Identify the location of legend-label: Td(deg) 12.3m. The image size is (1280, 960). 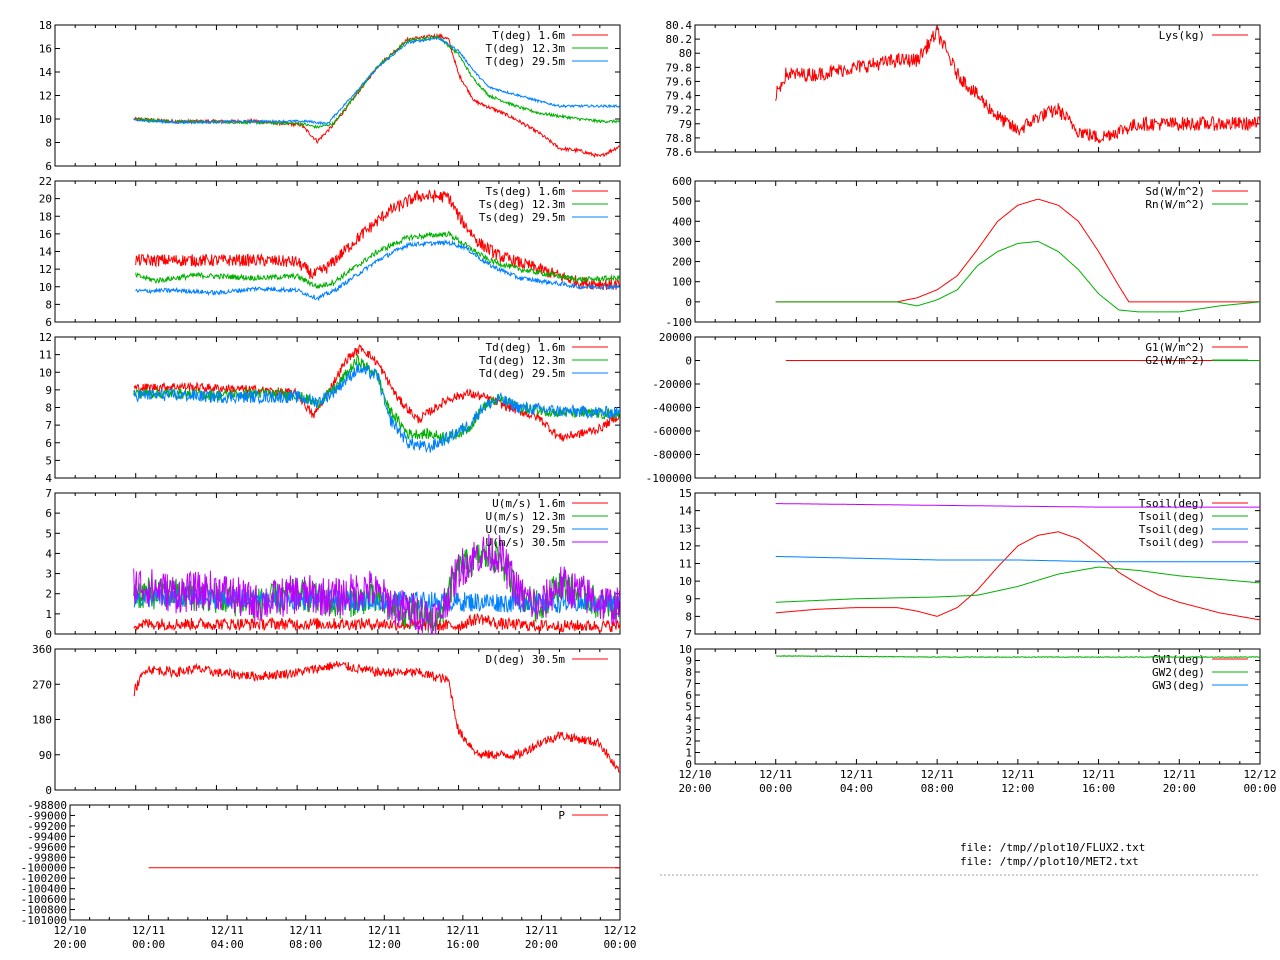
(522, 360).